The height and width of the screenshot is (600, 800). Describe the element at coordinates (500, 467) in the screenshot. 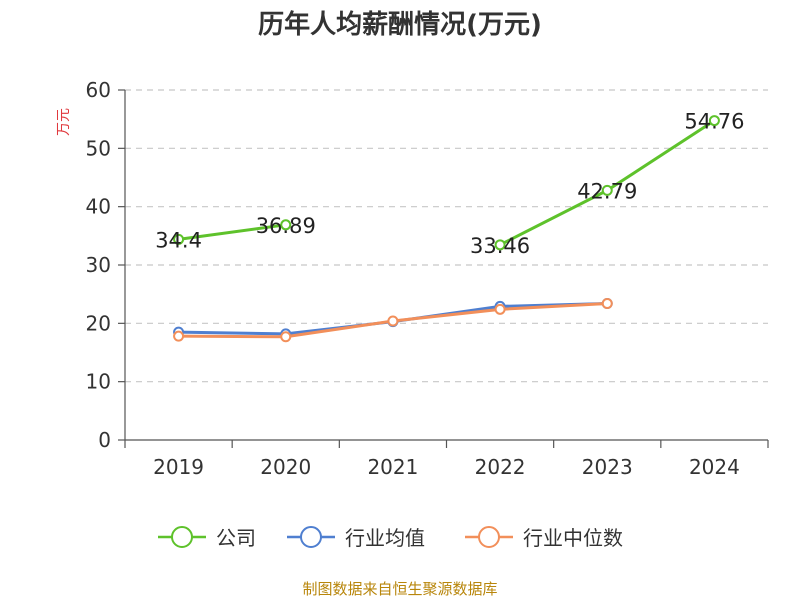

I see `x-tick-label: 2022` at that location.